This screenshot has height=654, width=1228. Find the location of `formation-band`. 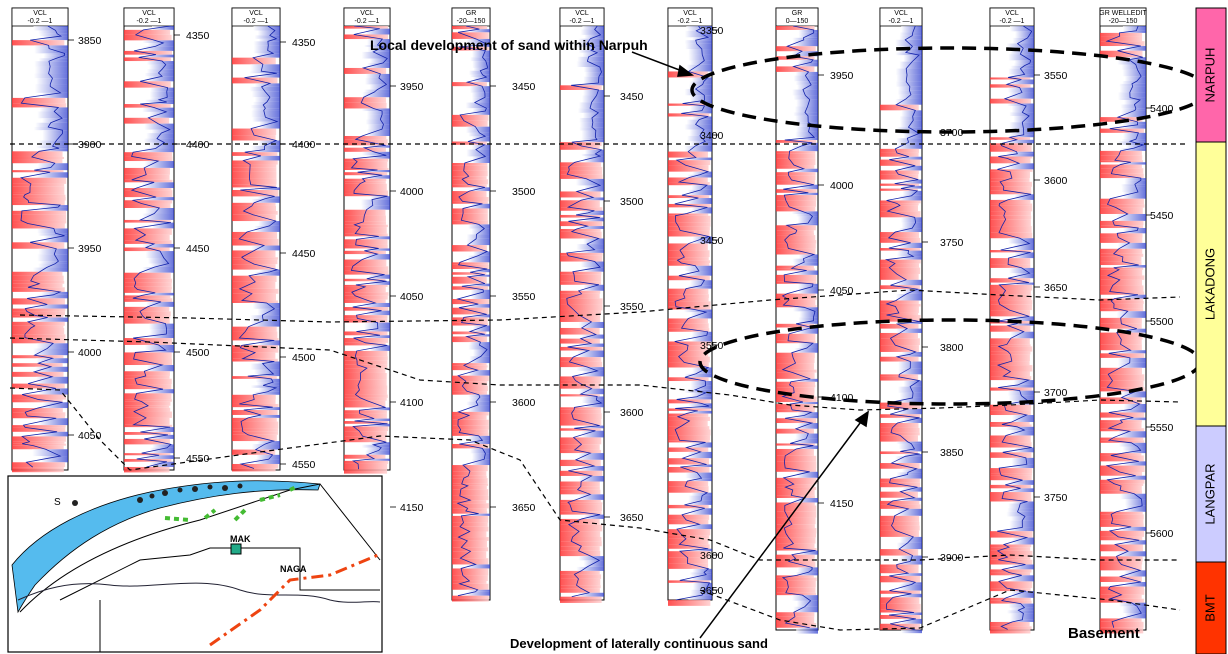

formation-band is located at coordinates (1211, 284).